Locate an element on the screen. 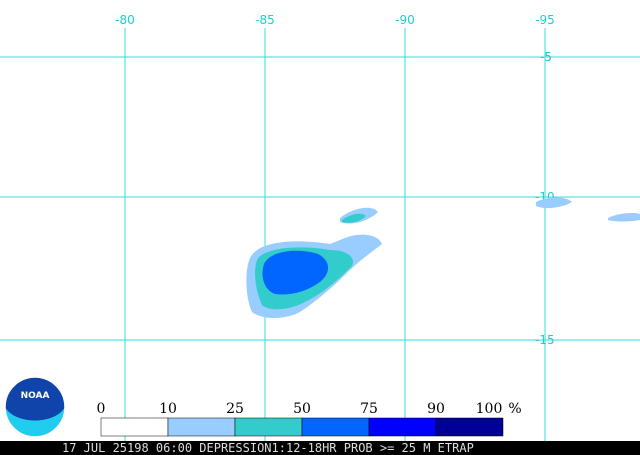 The height and width of the screenshot is (455, 640). legend: 0 10 25 50 75 90 100% is located at coordinates (309, 419).